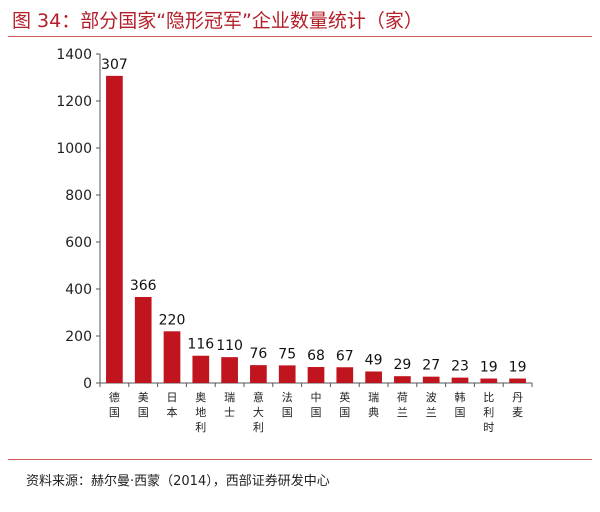  What do you see at coordinates (316, 356) in the screenshot?
I see `data-label: 68` at bounding box center [316, 356].